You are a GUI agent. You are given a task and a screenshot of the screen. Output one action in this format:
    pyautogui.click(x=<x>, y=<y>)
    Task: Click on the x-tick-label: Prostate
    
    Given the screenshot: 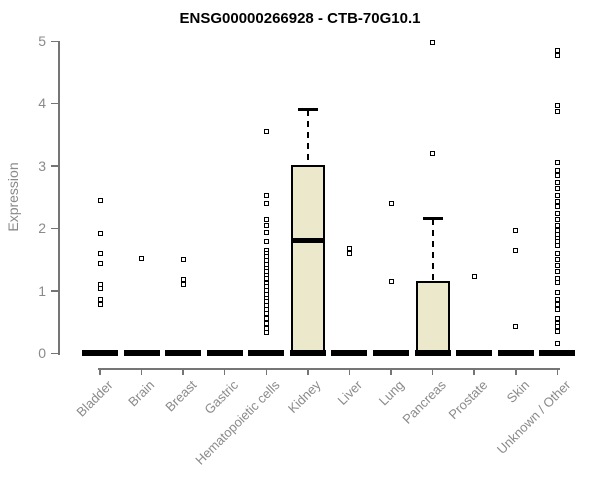 What is the action you would take?
    pyautogui.click(x=468, y=400)
    